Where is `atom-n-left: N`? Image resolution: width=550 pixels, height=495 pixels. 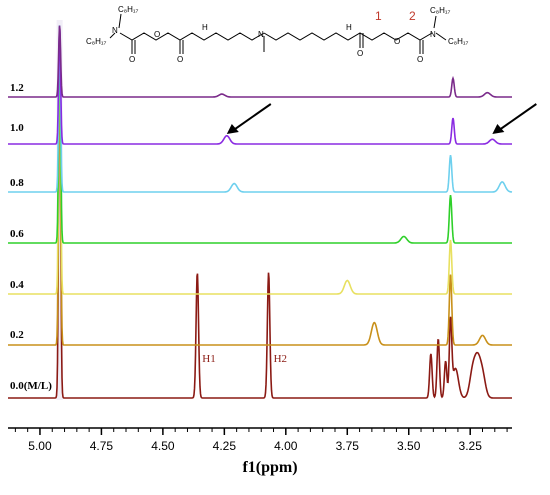 atom-n-left: N is located at coordinates (115, 30).